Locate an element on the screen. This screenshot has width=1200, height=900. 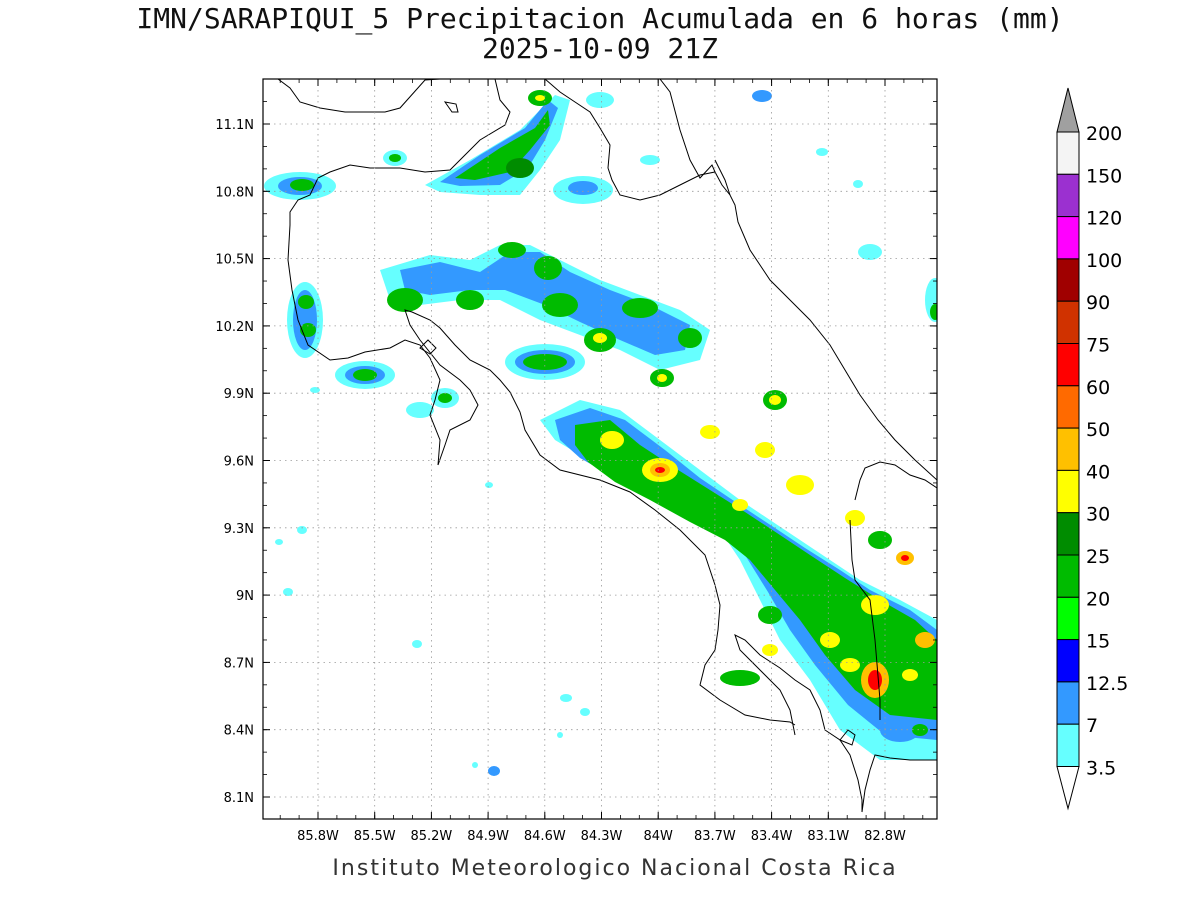
lon-tick-label: 84W is located at coordinates (658, 836).